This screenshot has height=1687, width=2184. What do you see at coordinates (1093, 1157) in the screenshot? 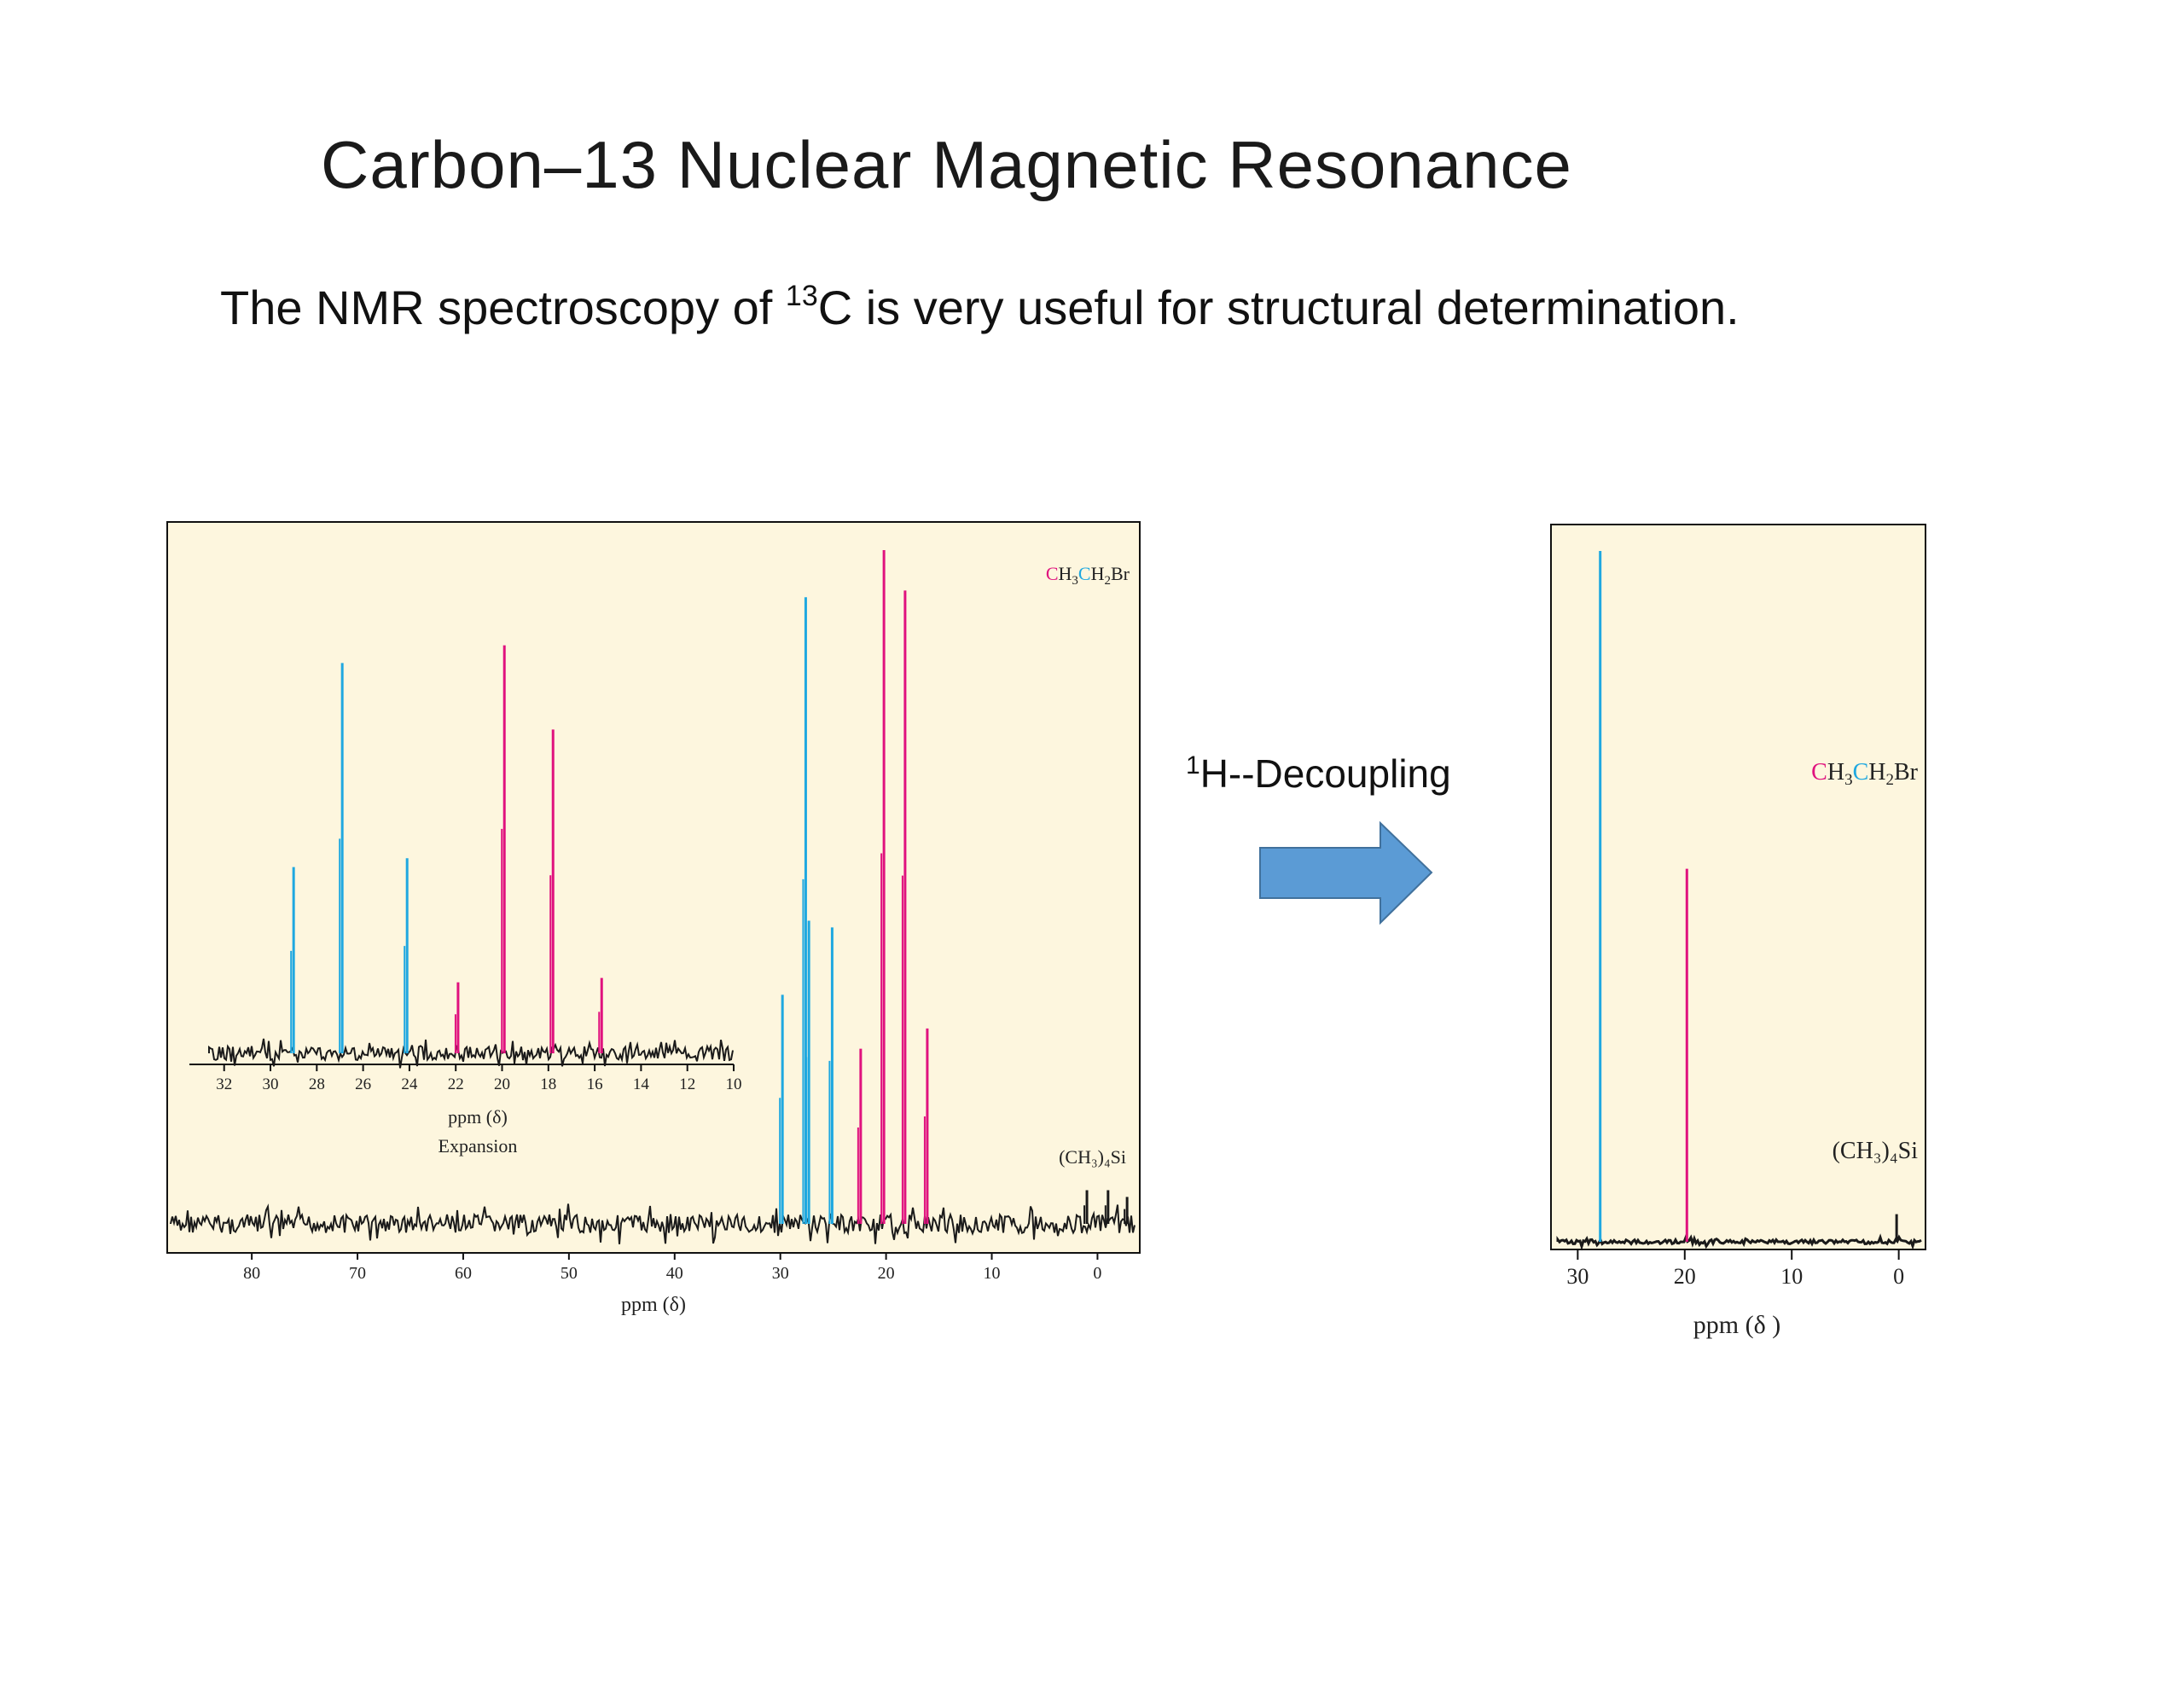
I see `coupled-tms-label: (CH₃)₄Si` at bounding box center [1093, 1157].